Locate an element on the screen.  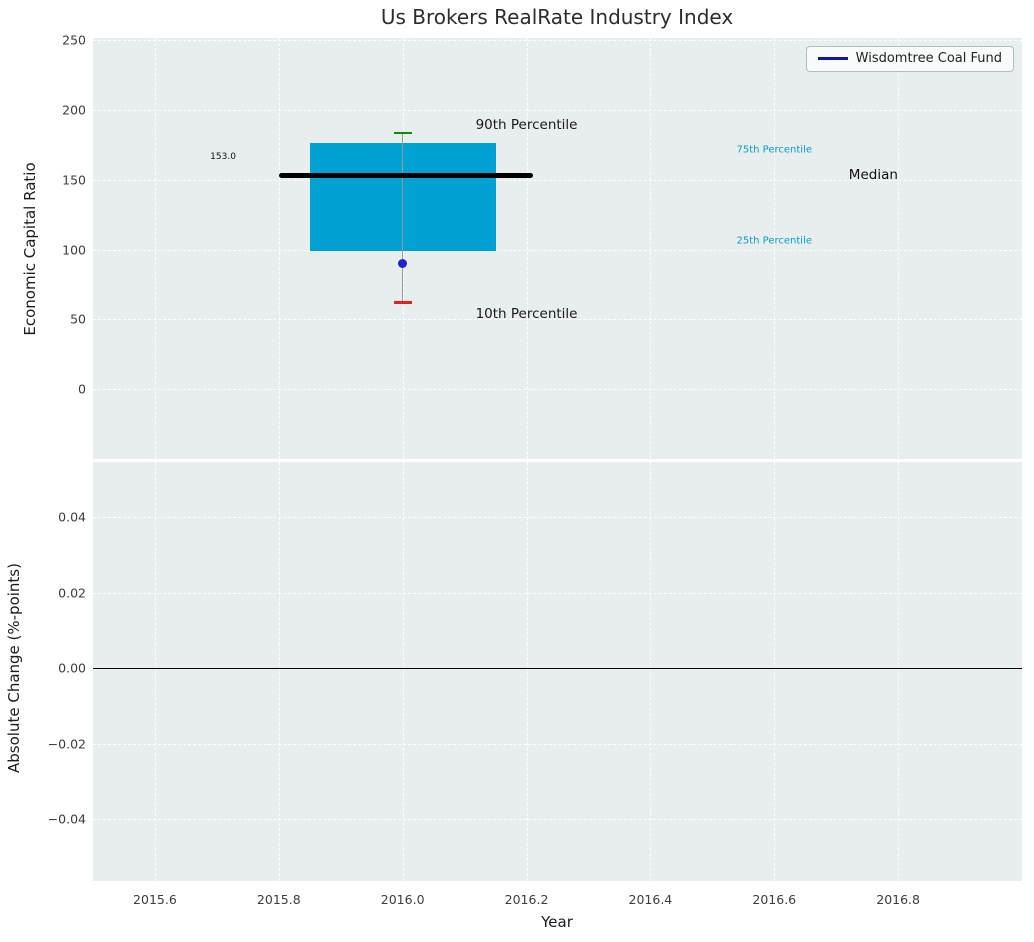
label-median-value: 153.0 is located at coordinates (223, 157).